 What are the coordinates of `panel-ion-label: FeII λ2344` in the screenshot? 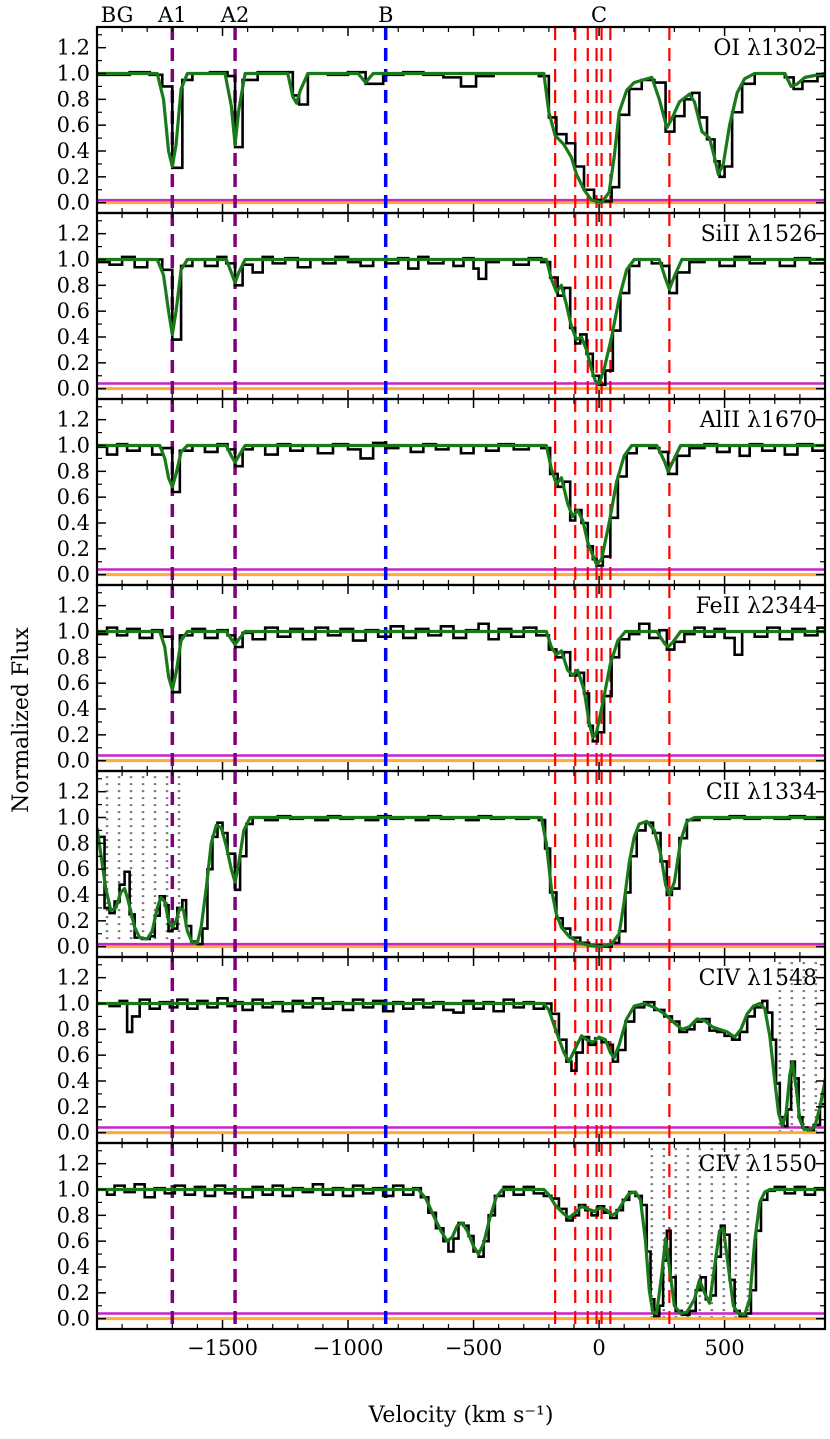 It's located at (756, 606).